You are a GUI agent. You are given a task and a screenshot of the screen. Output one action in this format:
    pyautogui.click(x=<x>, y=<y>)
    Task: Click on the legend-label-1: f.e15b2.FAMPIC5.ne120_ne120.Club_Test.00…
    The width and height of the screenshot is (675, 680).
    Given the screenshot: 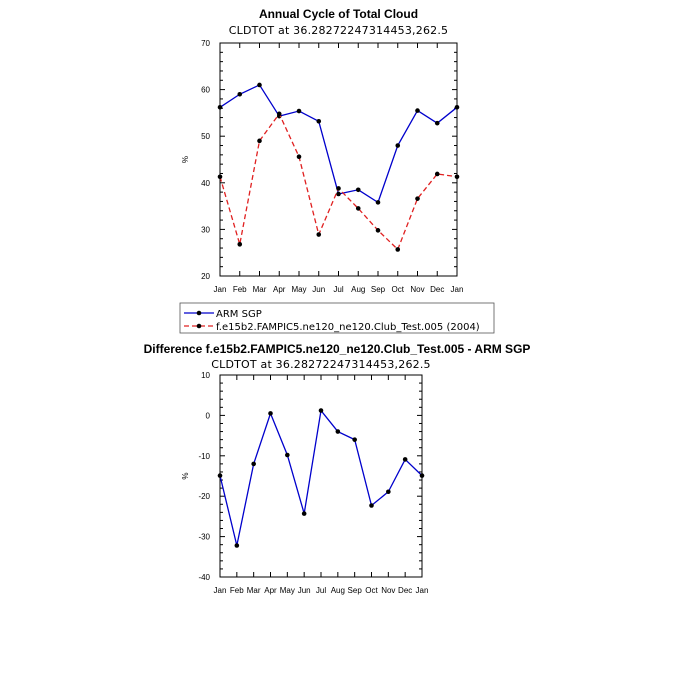 What is the action you would take?
    pyautogui.click(x=348, y=327)
    